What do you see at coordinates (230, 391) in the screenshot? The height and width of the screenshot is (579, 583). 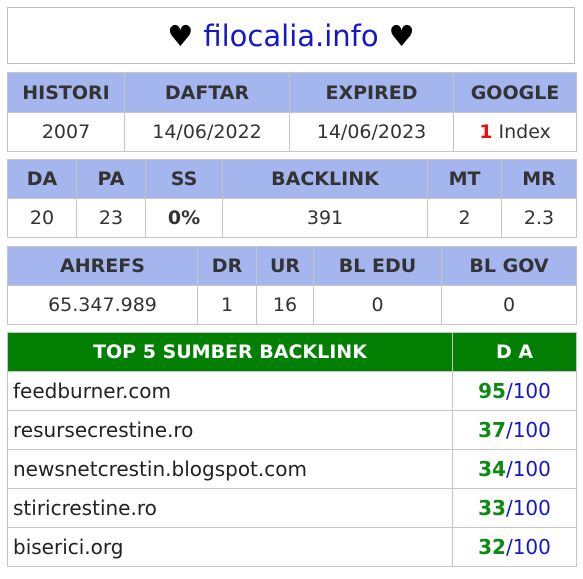 I see `backlink-domain: feedburner.com` at bounding box center [230, 391].